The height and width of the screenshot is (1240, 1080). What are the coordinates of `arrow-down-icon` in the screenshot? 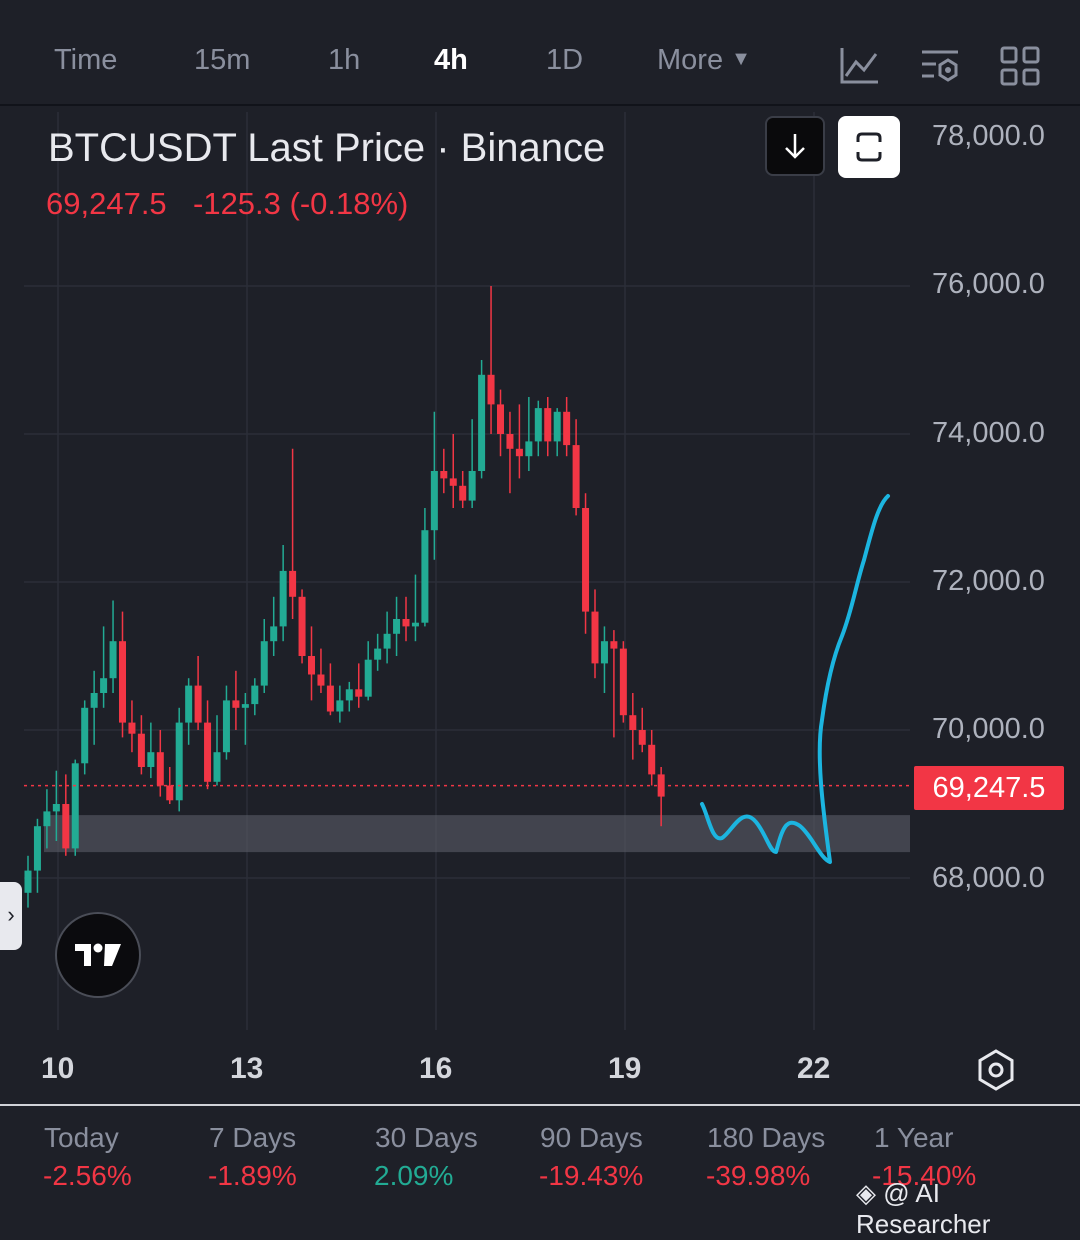 It's located at (795, 146).